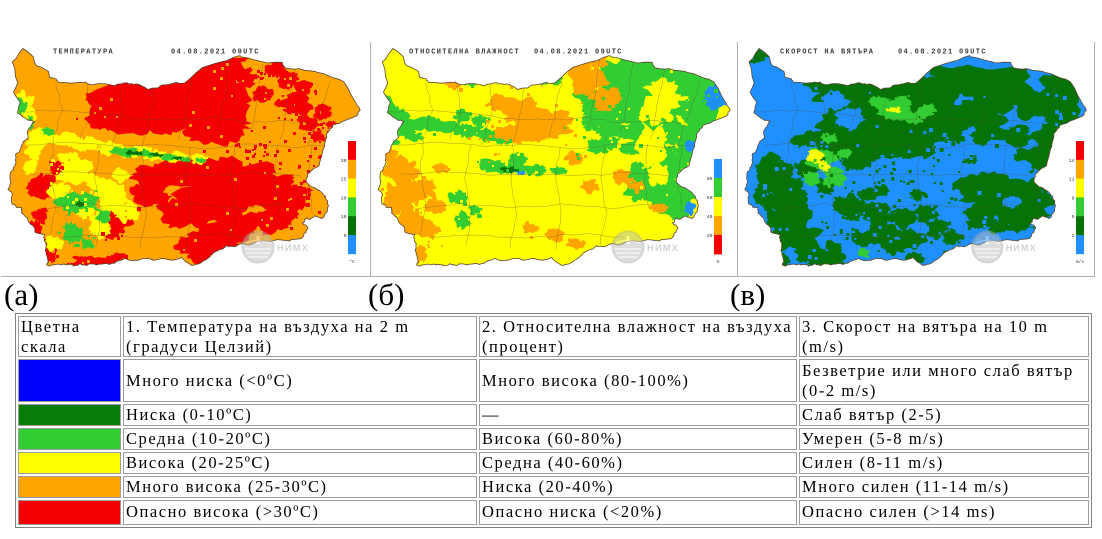  What do you see at coordinates (1072, 180) in the screenshot?
I see `svg-text: 11` at bounding box center [1072, 180].